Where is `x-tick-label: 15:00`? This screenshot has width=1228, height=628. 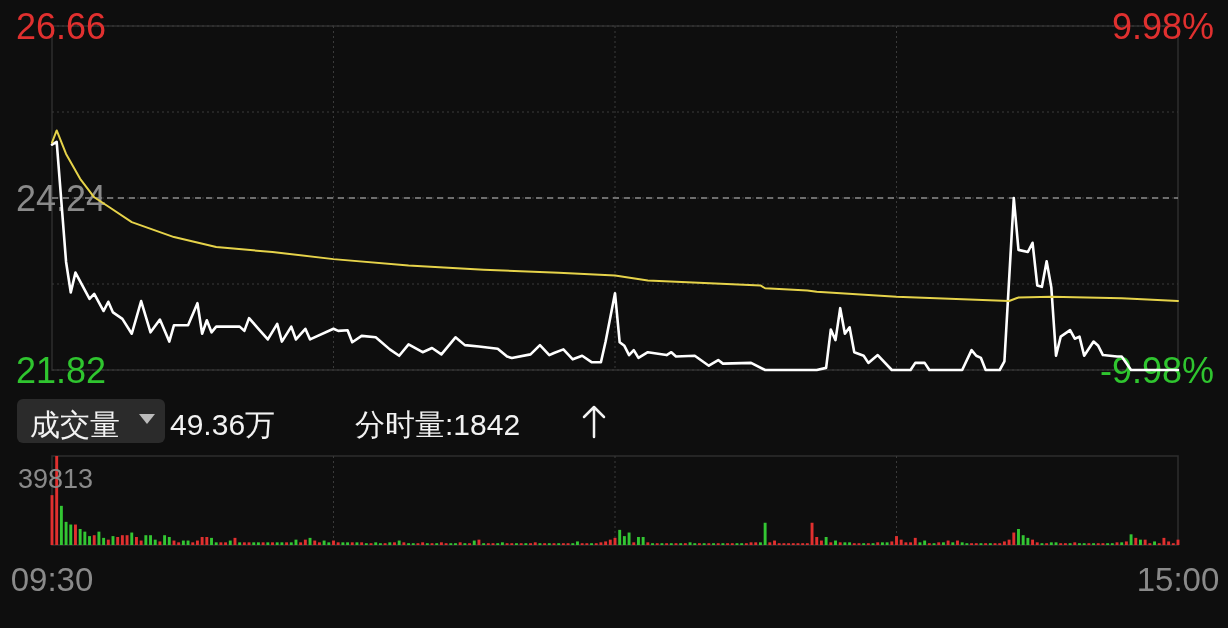
x-tick-label: 15:00 is located at coordinates (1178, 579).